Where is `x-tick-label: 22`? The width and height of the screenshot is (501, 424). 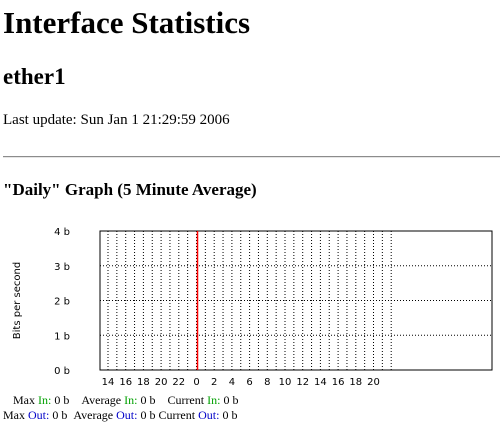
x-tick-label: 22 is located at coordinates (178, 382).